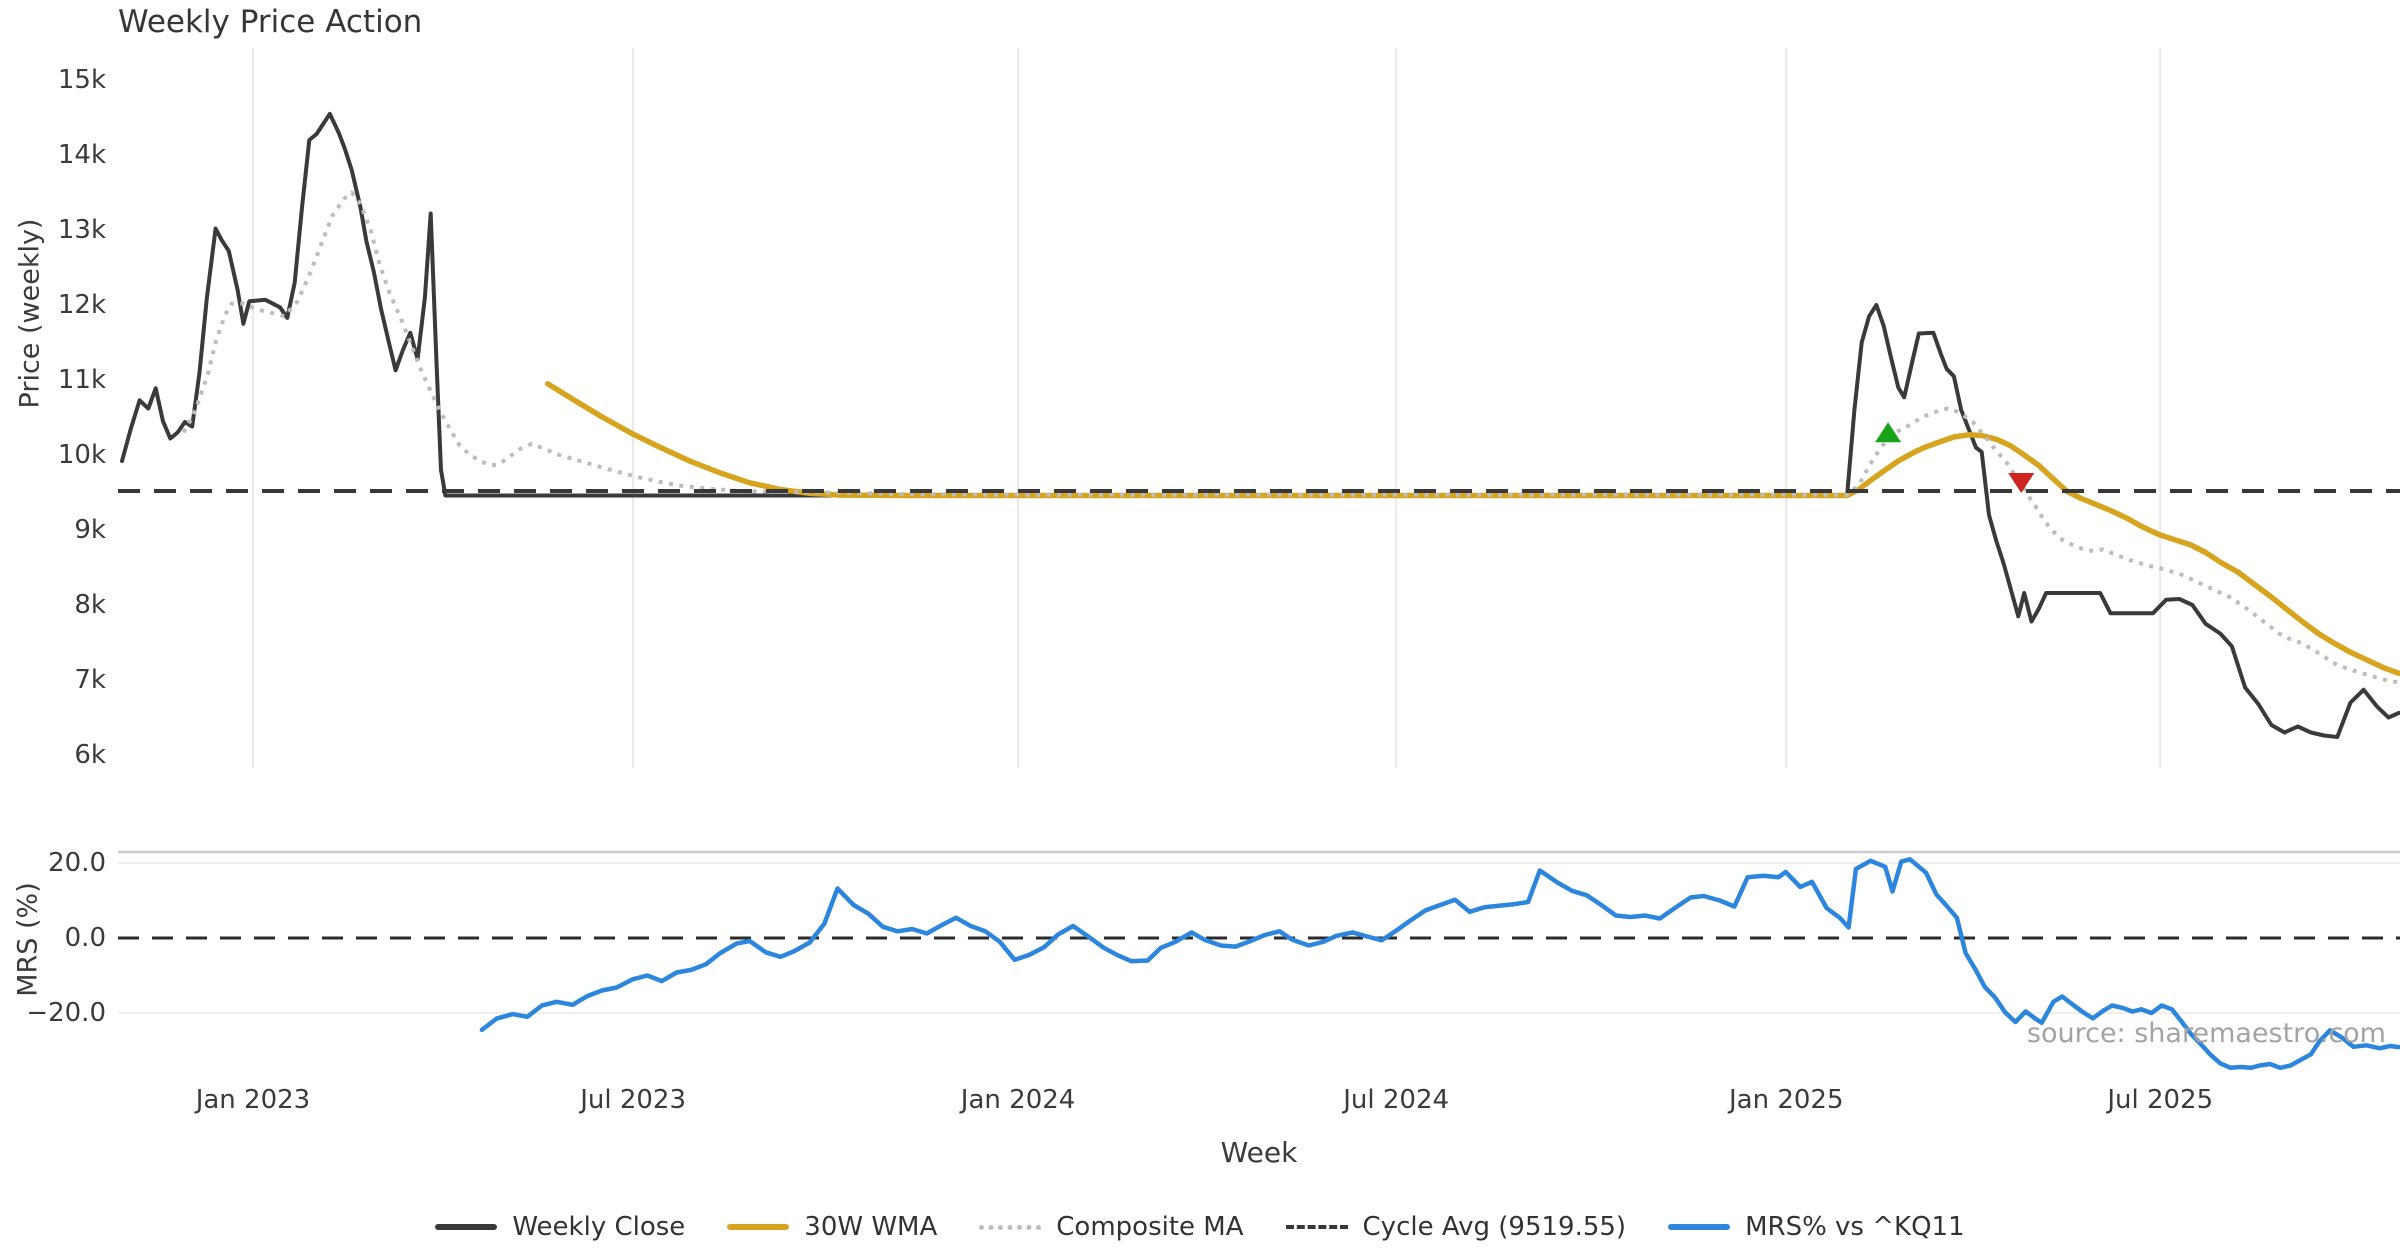 The width and height of the screenshot is (2400, 1260). Describe the element at coordinates (1439, 964) in the screenshot. I see `mrs-line` at that location.